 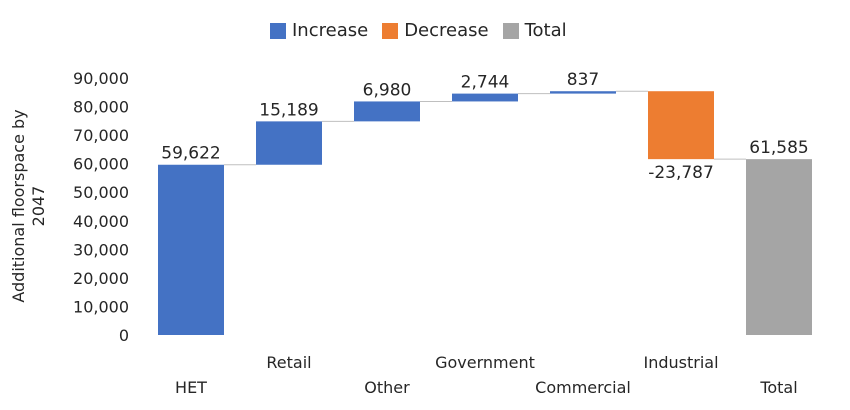 What do you see at coordinates (387, 90) in the screenshot?
I see `data-label-other: 6,980` at bounding box center [387, 90].